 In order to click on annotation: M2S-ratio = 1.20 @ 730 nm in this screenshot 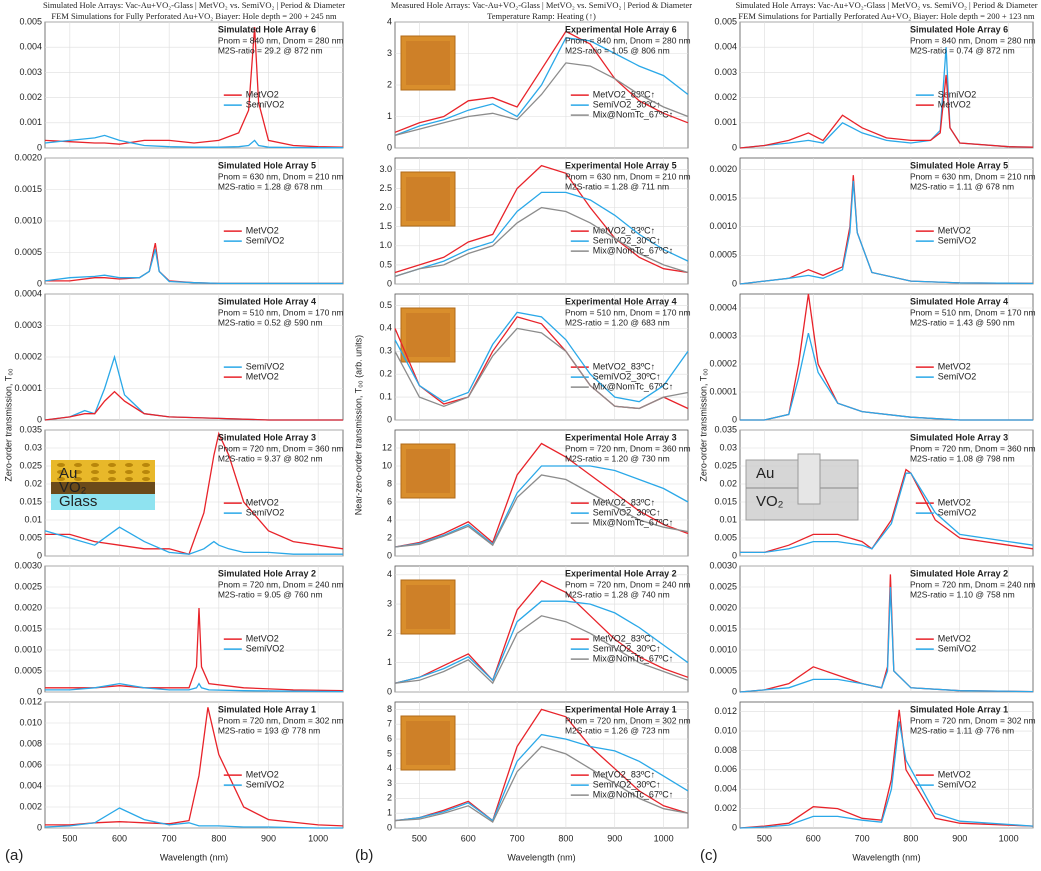, I will do `click(617, 458)`.